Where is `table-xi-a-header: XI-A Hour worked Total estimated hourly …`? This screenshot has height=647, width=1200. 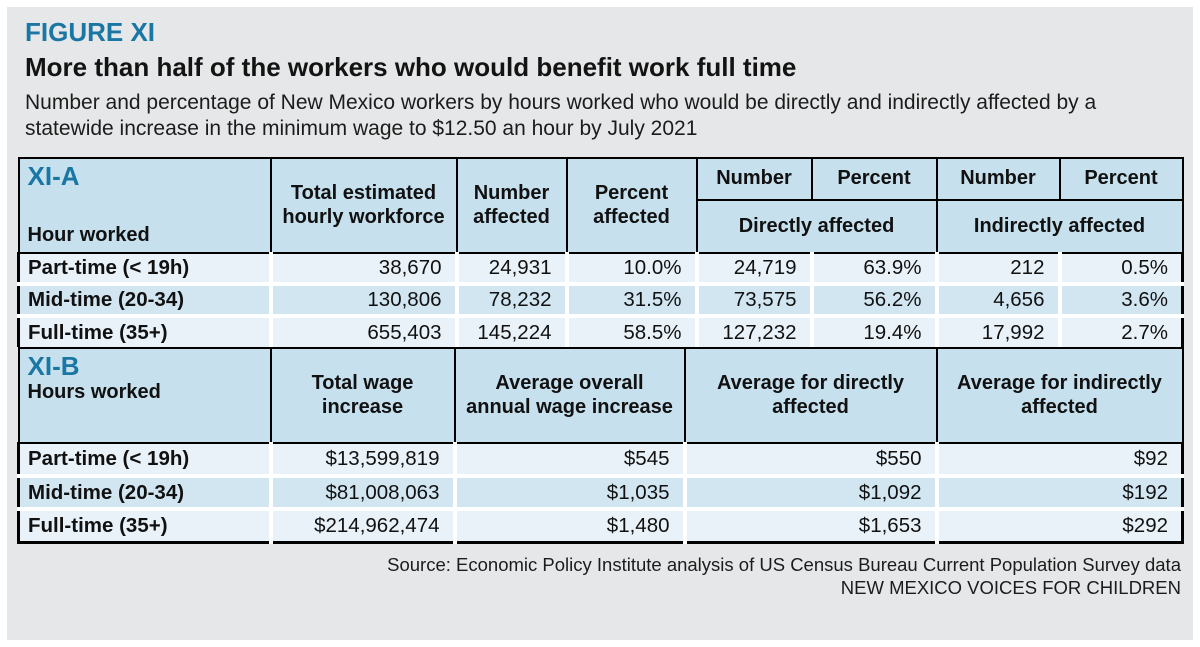 table-xi-a-header: XI-A Hour worked Total estimated hourly … is located at coordinates (600, 206).